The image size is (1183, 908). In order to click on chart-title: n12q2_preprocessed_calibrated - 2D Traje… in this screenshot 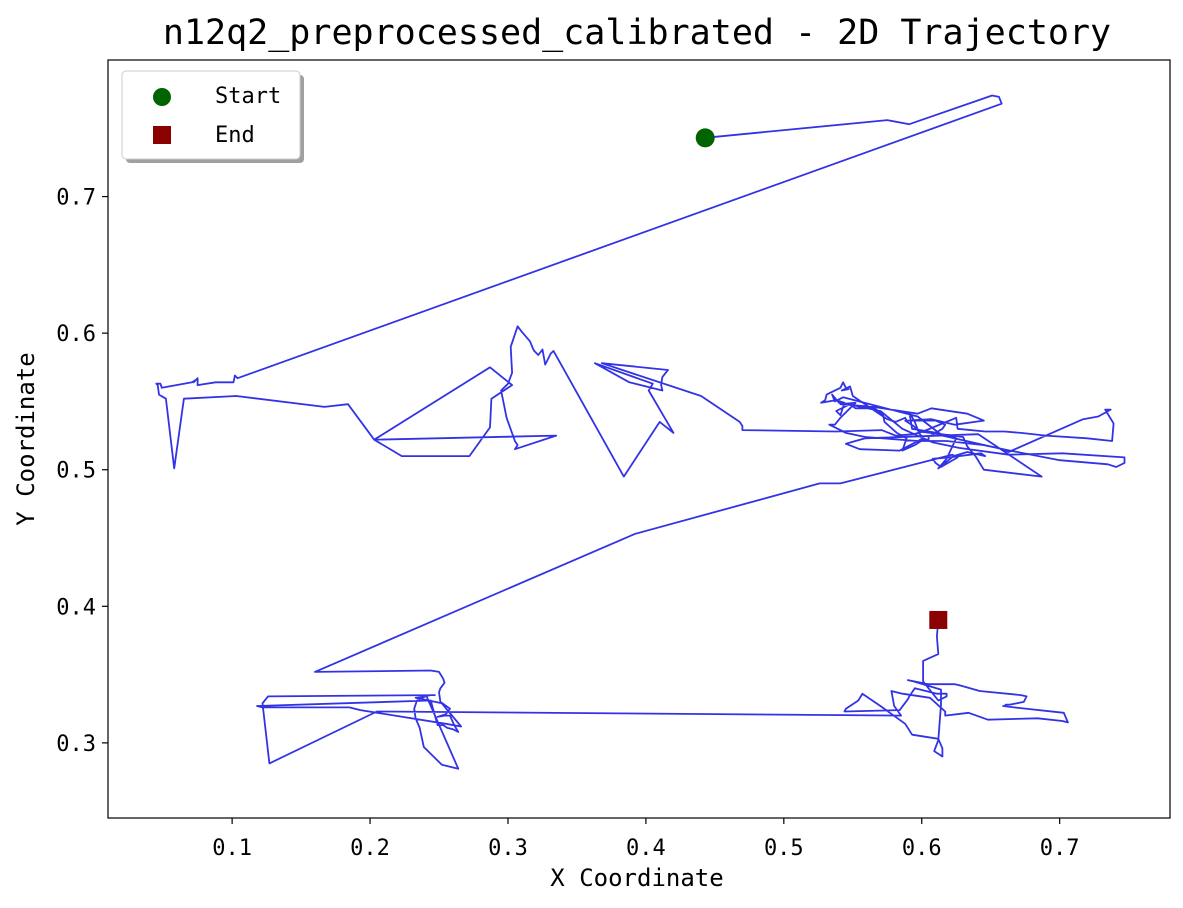, I will do `click(637, 33)`.